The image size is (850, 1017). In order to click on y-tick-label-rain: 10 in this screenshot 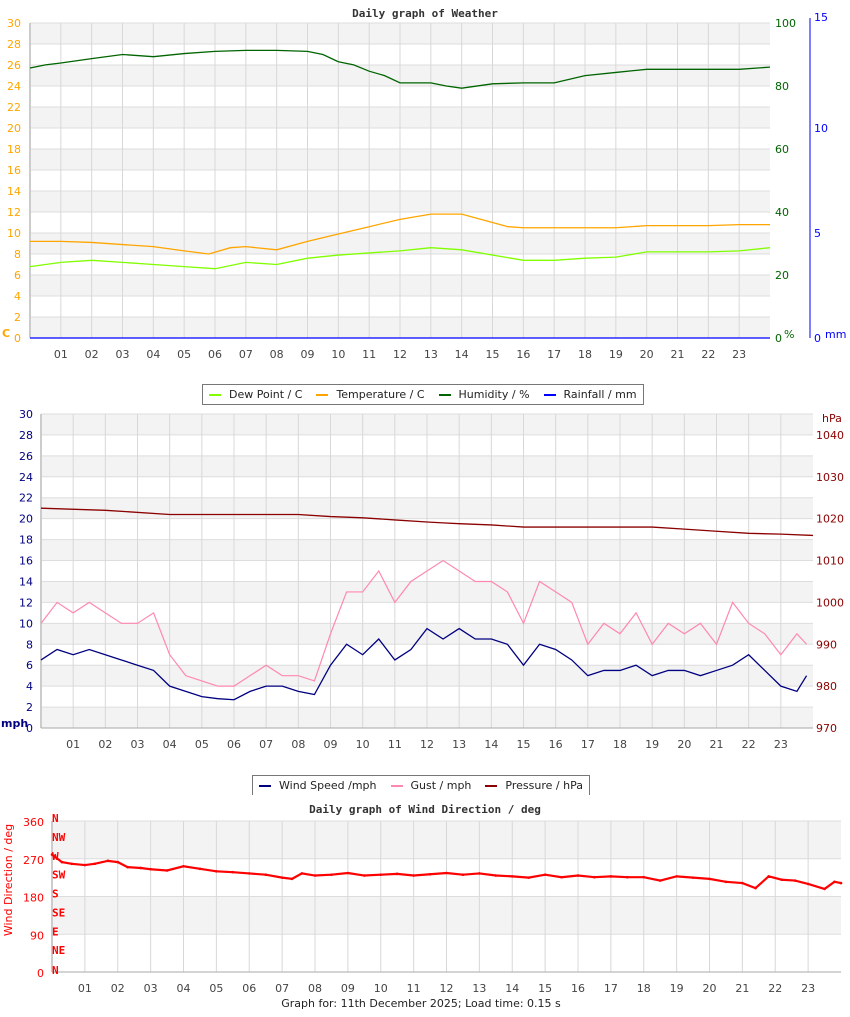, I will do `click(821, 128)`.